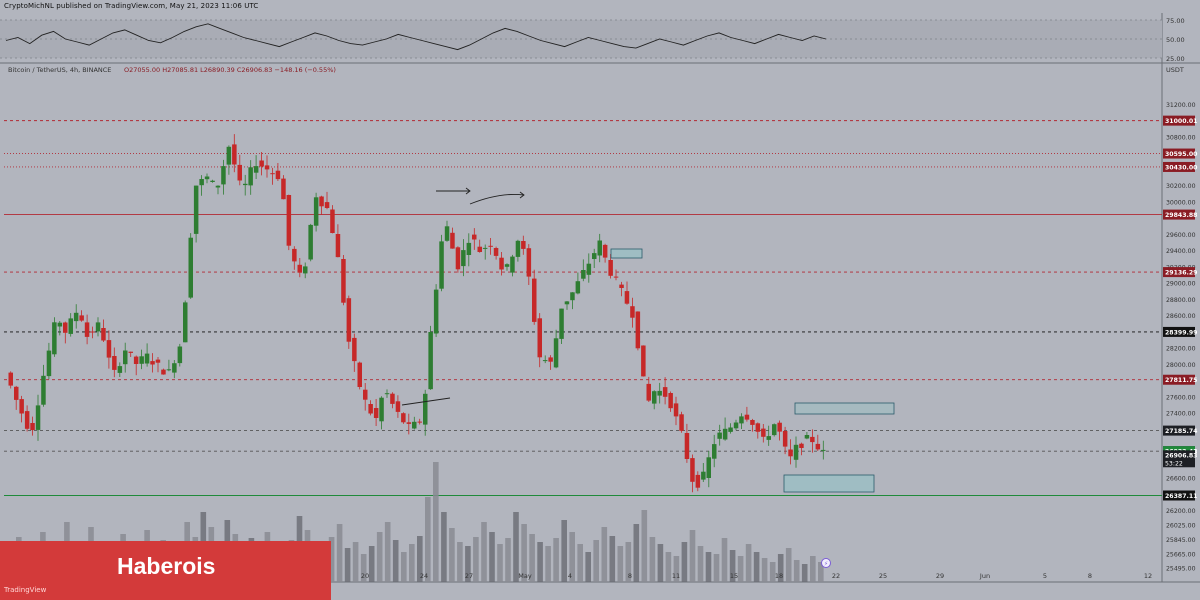 The width and height of the screenshot is (1200, 600). Describe the element at coordinates (1175, 40) in the screenshot. I see `rsi-tick-label: 50.00` at that location.